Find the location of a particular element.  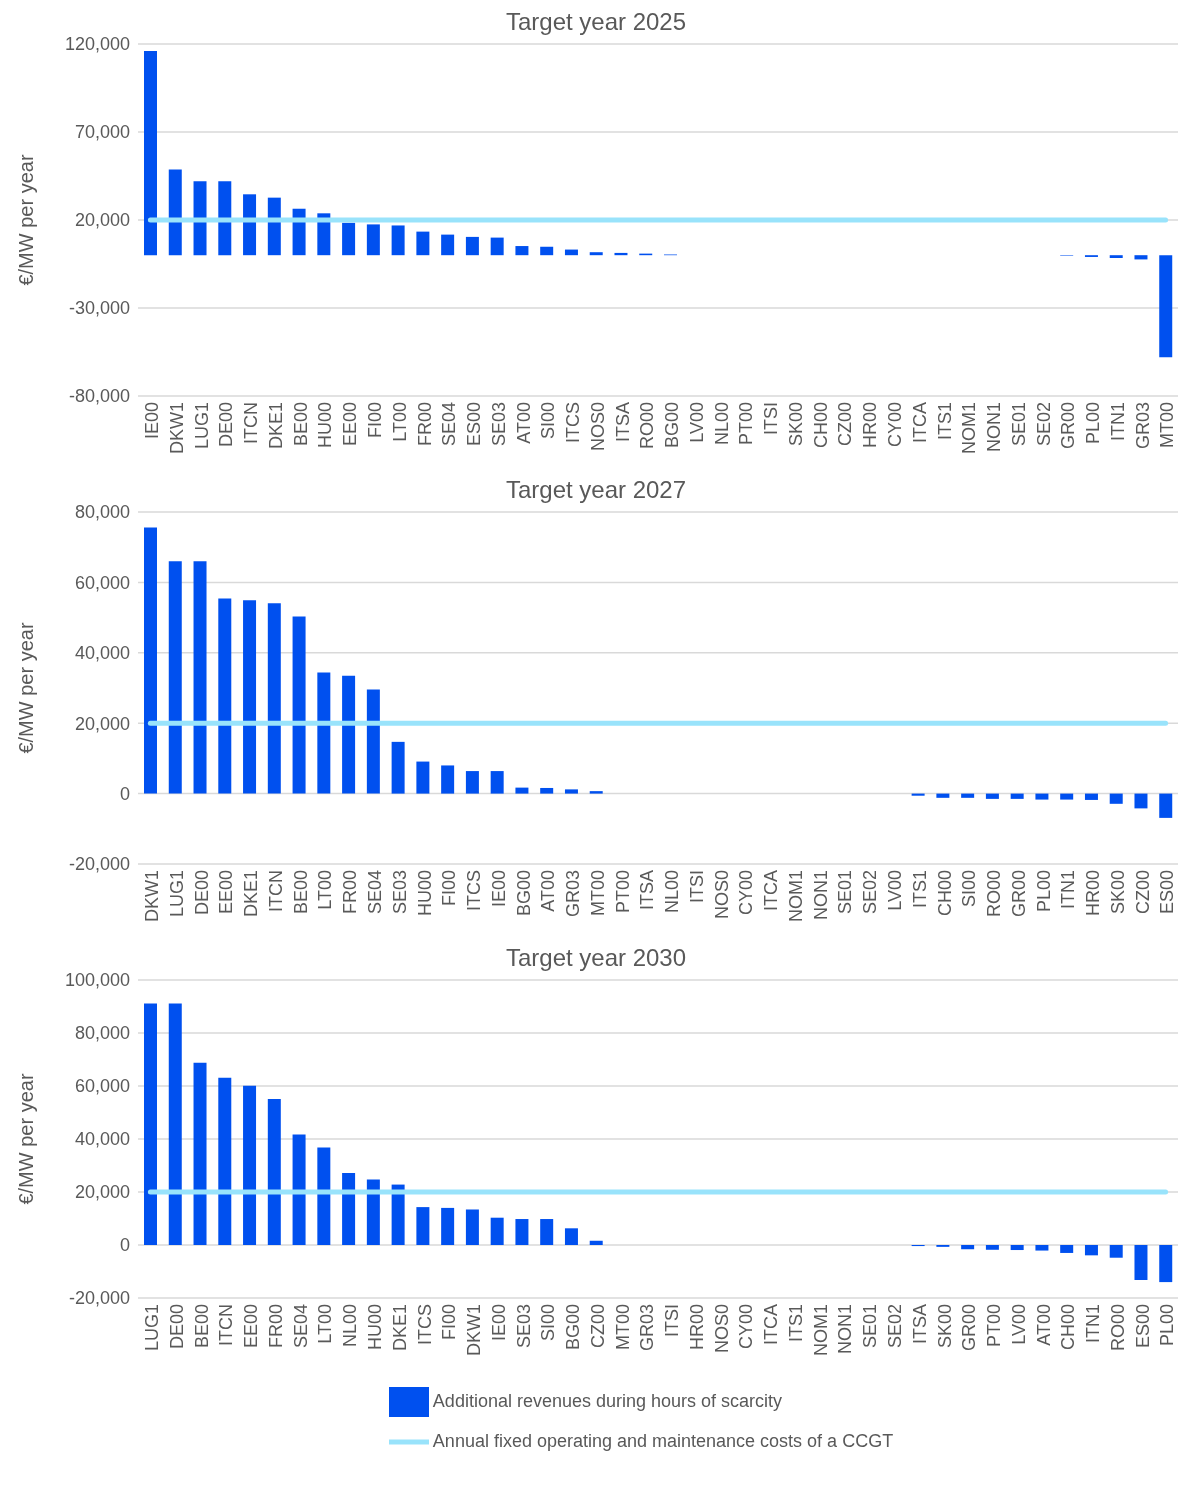

x-tick-label: FI00 is located at coordinates (449, 888).